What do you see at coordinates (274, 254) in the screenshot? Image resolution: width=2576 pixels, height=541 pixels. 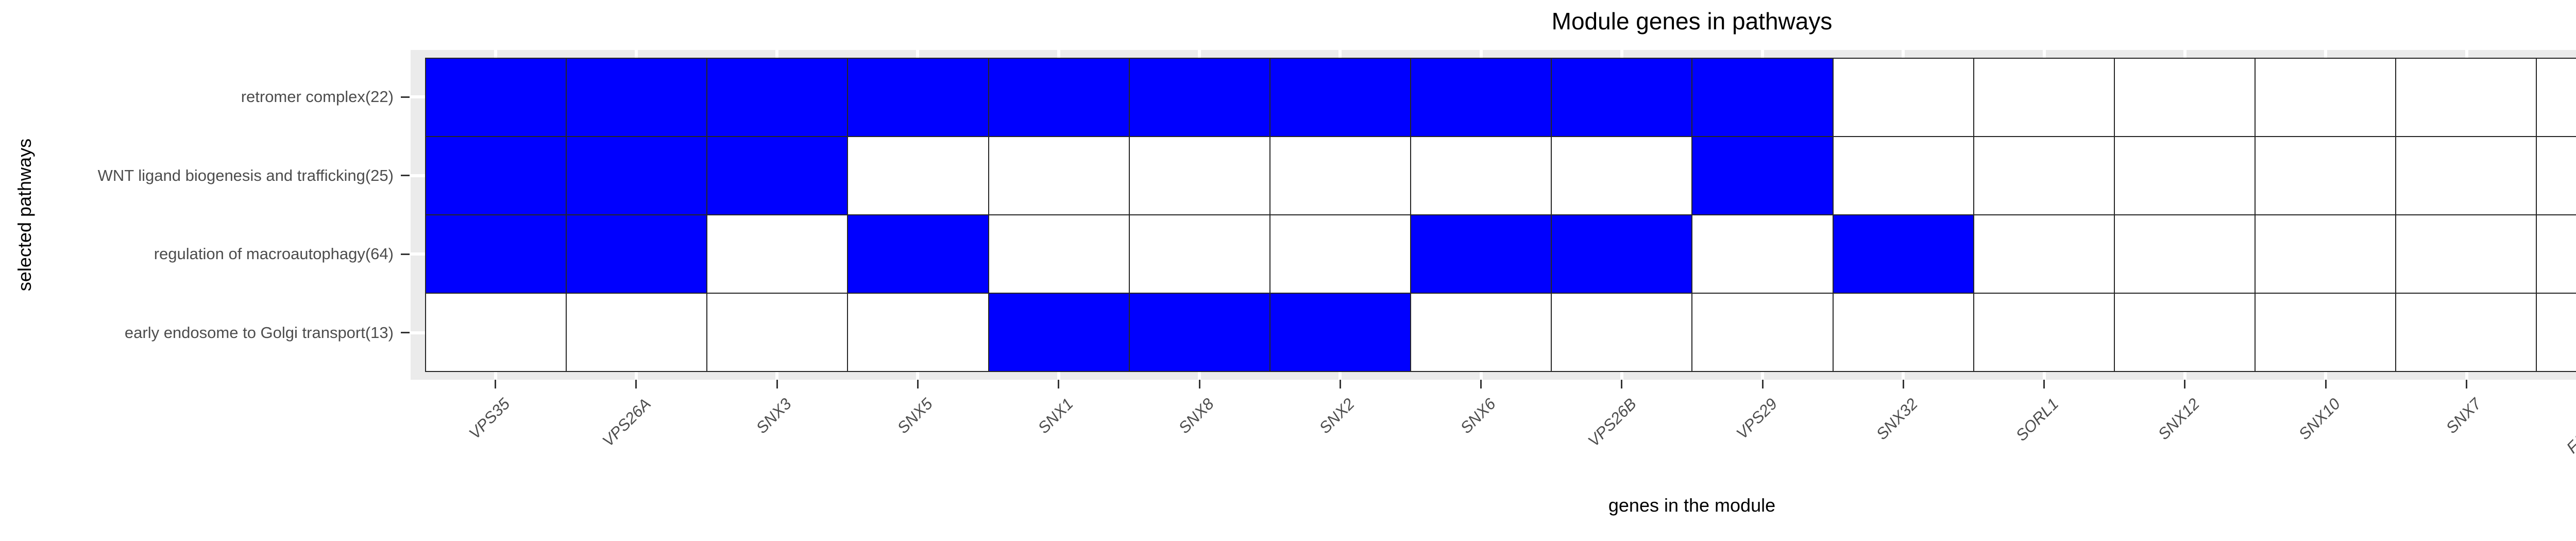 I see `y-tick-label: regulation of macroautophagy(64)` at bounding box center [274, 254].